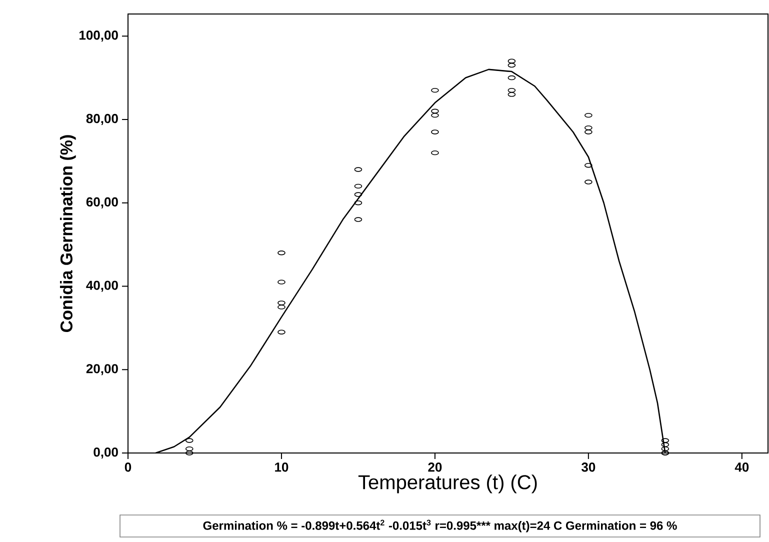 Image resolution: width=769 pixels, height=542 pixels. What do you see at coordinates (68, 233) in the screenshot?
I see `y-axis-title: Conidia Germination (%)` at bounding box center [68, 233].